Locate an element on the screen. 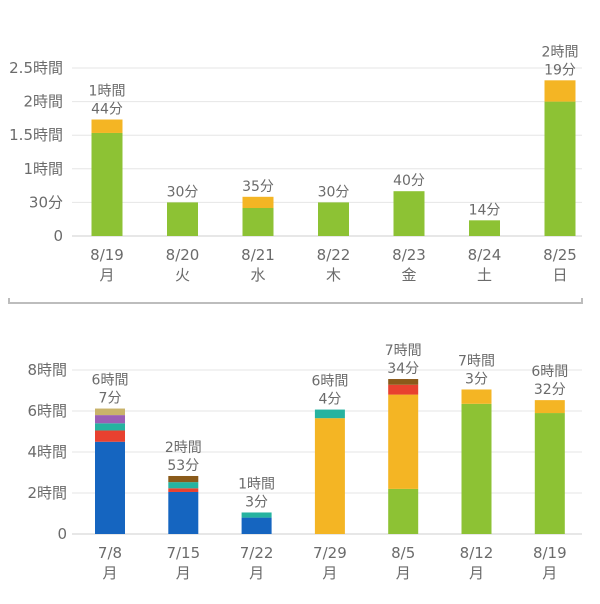 Image resolution: width=600 pixels, height=604 pixels. weekly-bar-segment-purple is located at coordinates (110, 419).